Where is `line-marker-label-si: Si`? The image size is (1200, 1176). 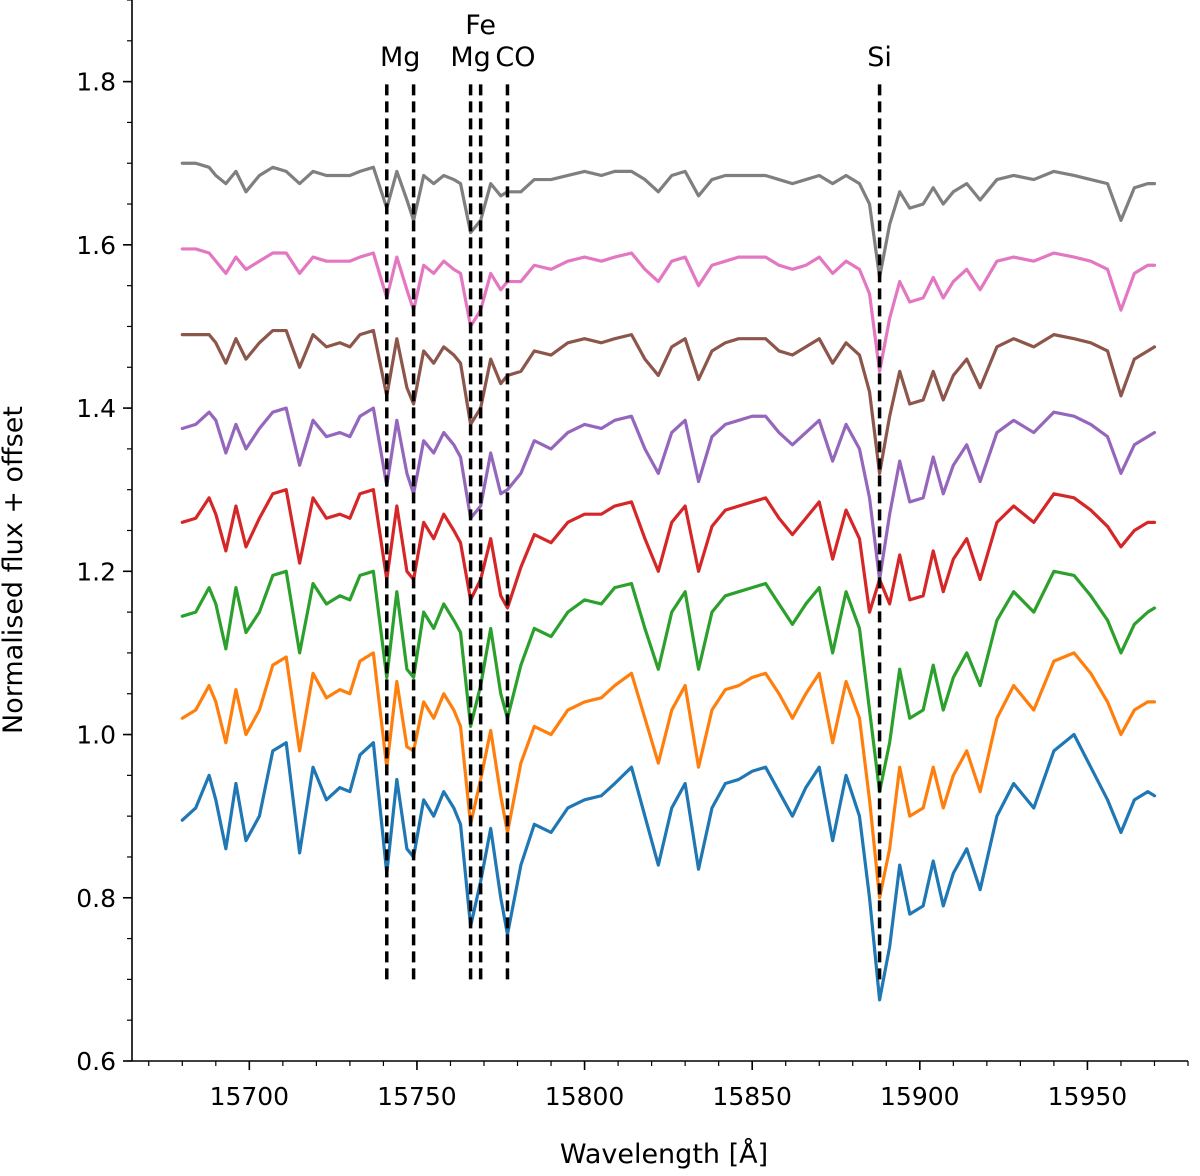 line-marker-label-si: Si is located at coordinates (879, 57).